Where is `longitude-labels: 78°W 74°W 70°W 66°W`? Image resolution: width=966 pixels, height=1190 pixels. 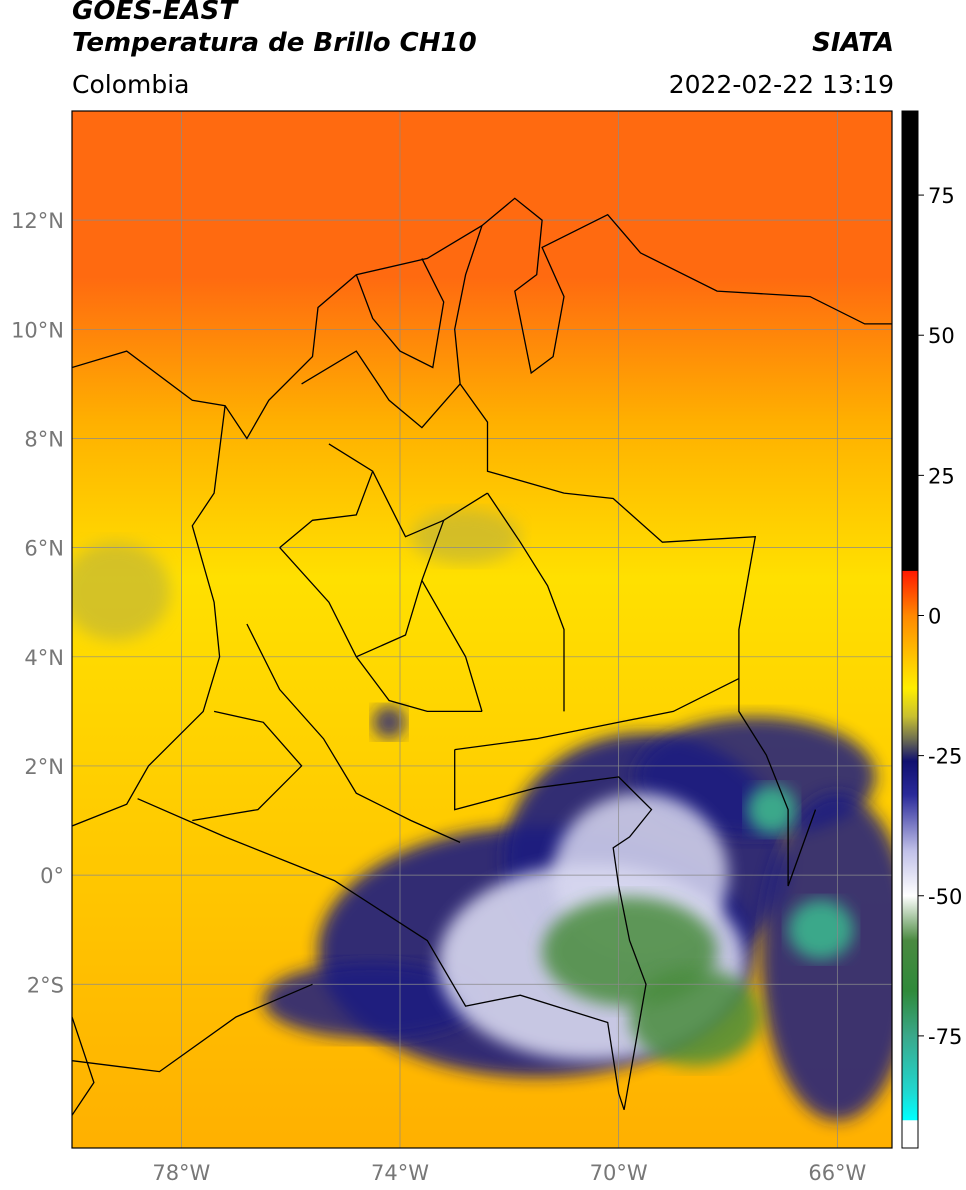 longitude-labels: 78°W 74°W 70°W 66°W is located at coordinates (509, 1173).